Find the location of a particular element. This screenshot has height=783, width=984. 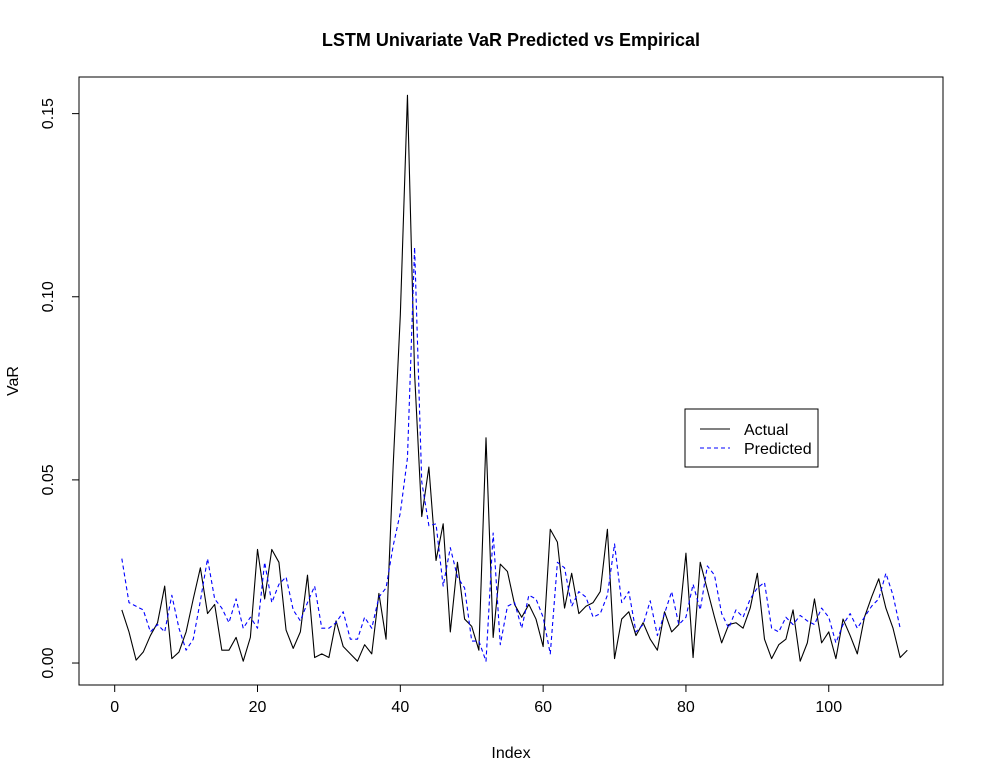

x-axis: 0 20 40 60 80 100 is located at coordinates (476, 700).